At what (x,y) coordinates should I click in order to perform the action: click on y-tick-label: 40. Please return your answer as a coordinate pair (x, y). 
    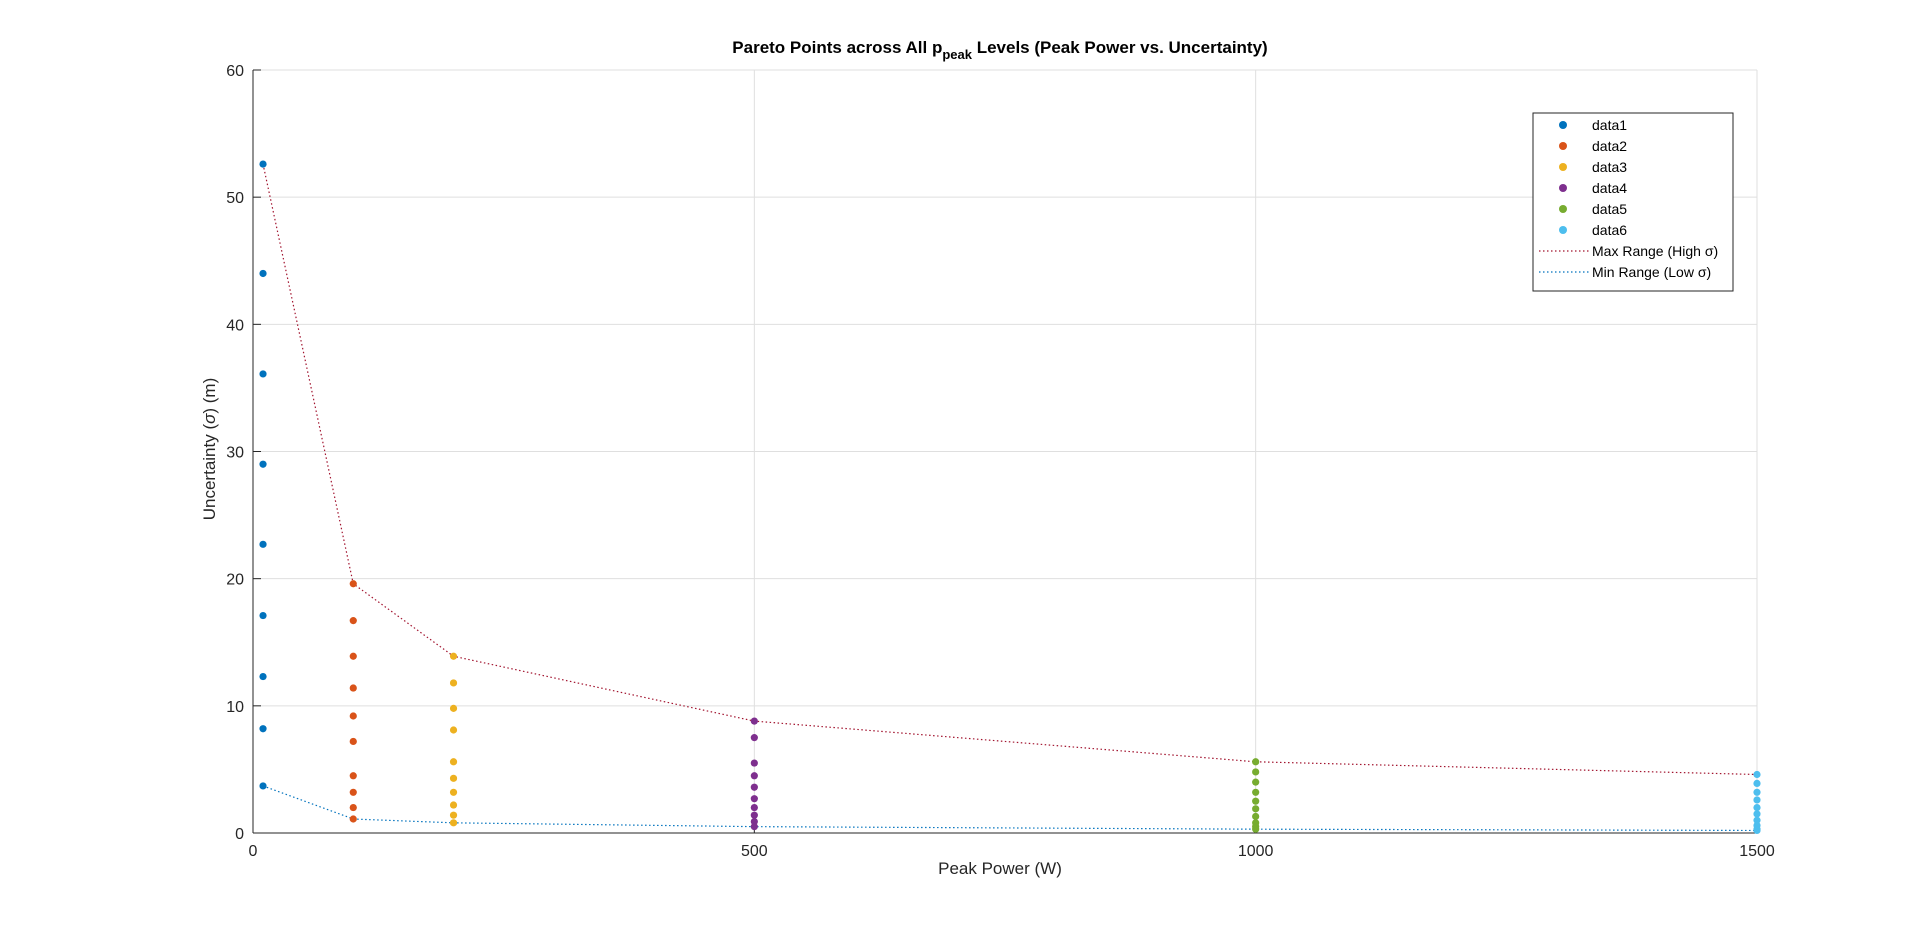
    Looking at the image, I should click on (235, 325).